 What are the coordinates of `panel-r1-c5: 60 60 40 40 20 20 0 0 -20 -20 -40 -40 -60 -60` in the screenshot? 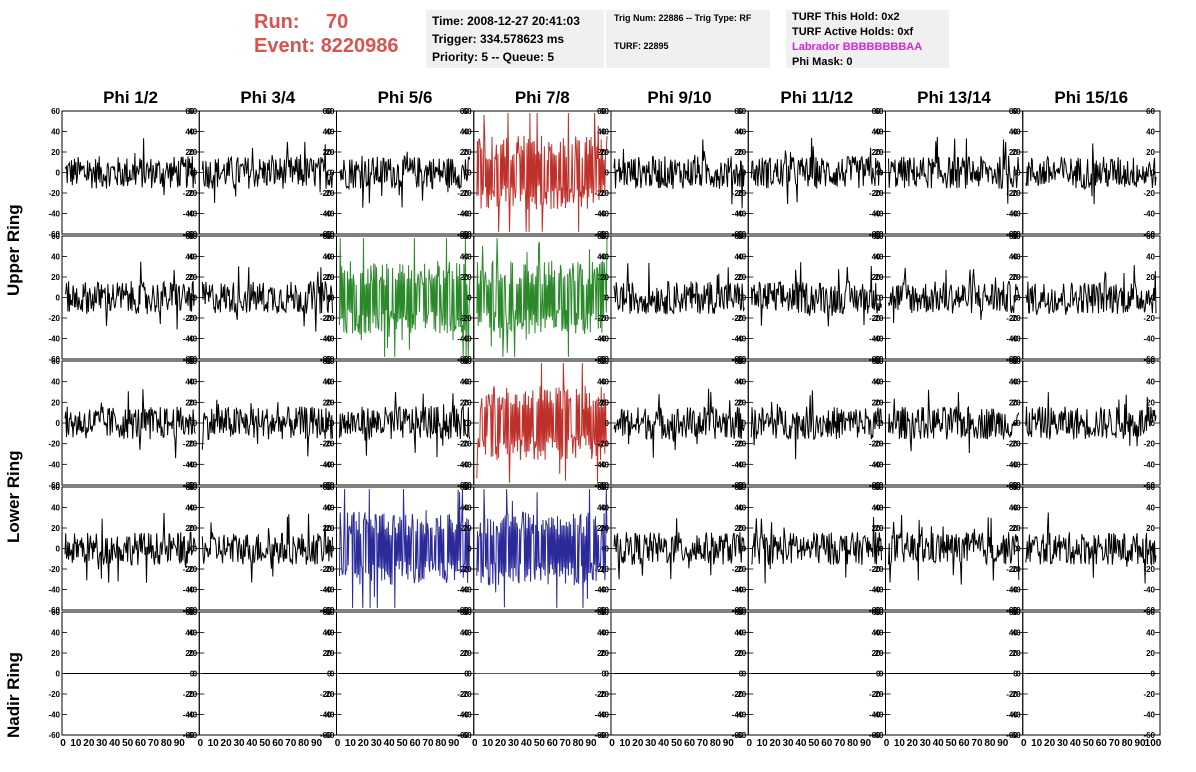 It's located at (673, 173).